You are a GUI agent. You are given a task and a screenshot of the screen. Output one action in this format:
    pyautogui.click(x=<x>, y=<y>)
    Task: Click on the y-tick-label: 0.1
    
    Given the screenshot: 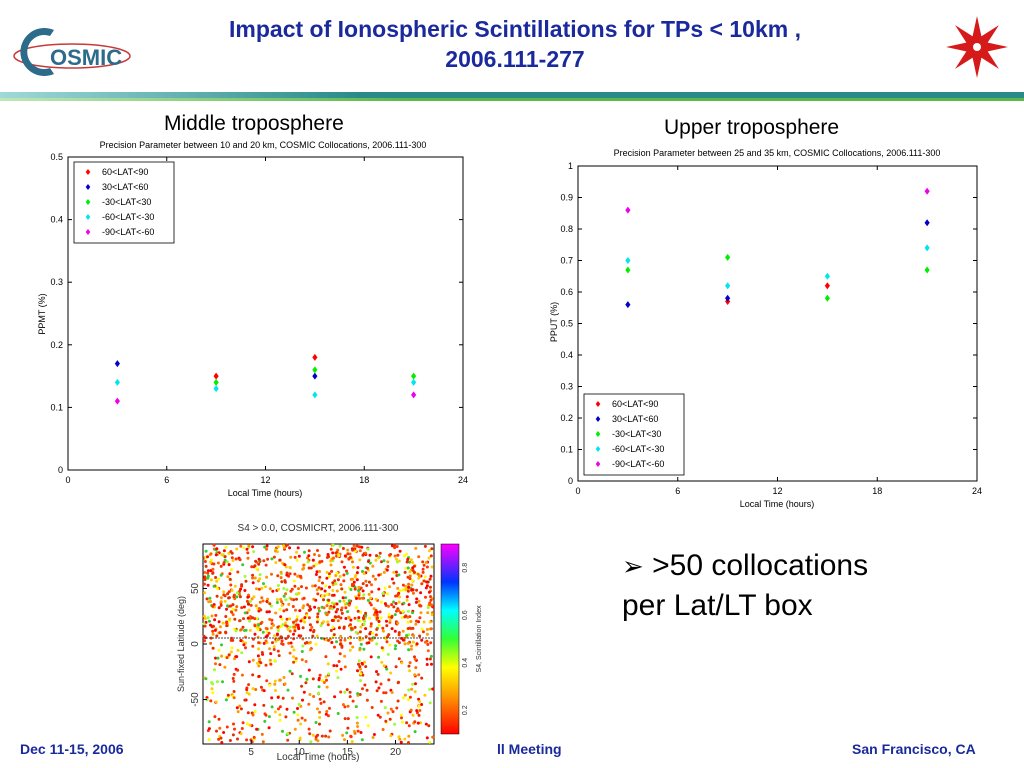 What is the action you would take?
    pyautogui.click(x=56, y=407)
    